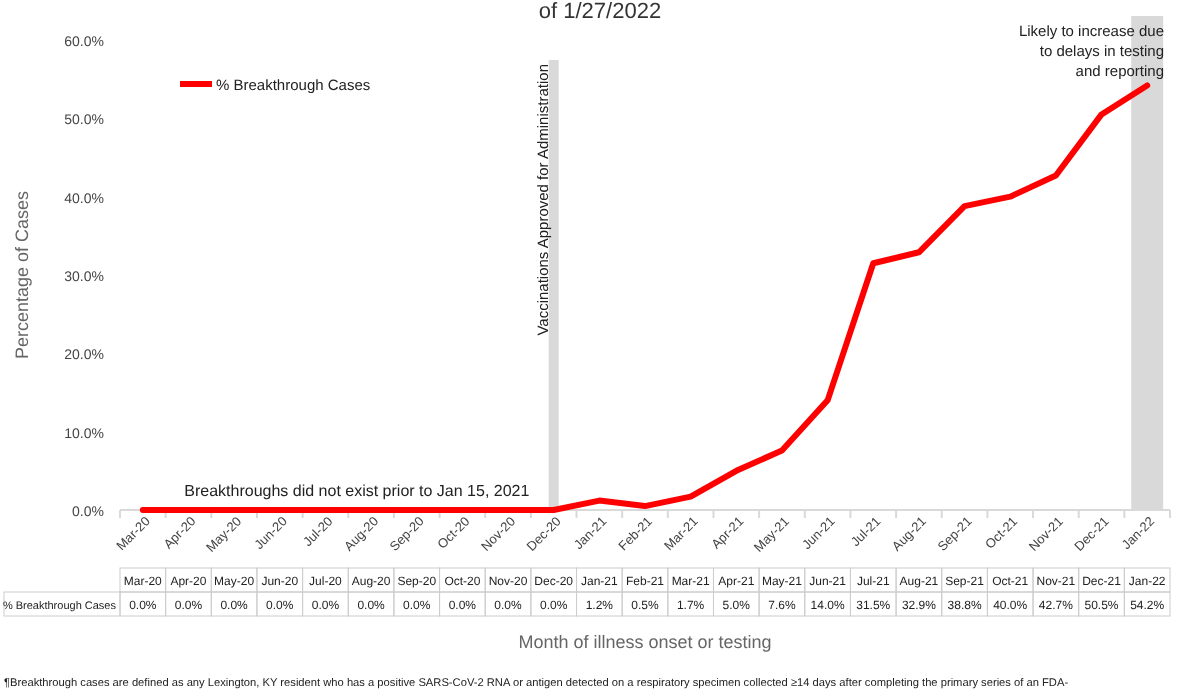 This screenshot has height=700, width=1200. Describe the element at coordinates (645, 642) in the screenshot. I see `x-axis-title: Month of illness onset or testing` at that location.